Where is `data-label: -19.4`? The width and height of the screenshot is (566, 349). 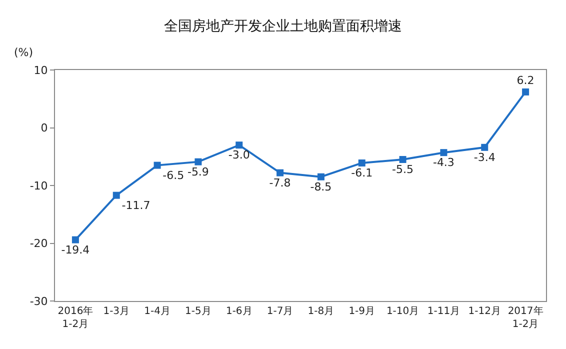
data-label: -19.4 is located at coordinates (75, 249).